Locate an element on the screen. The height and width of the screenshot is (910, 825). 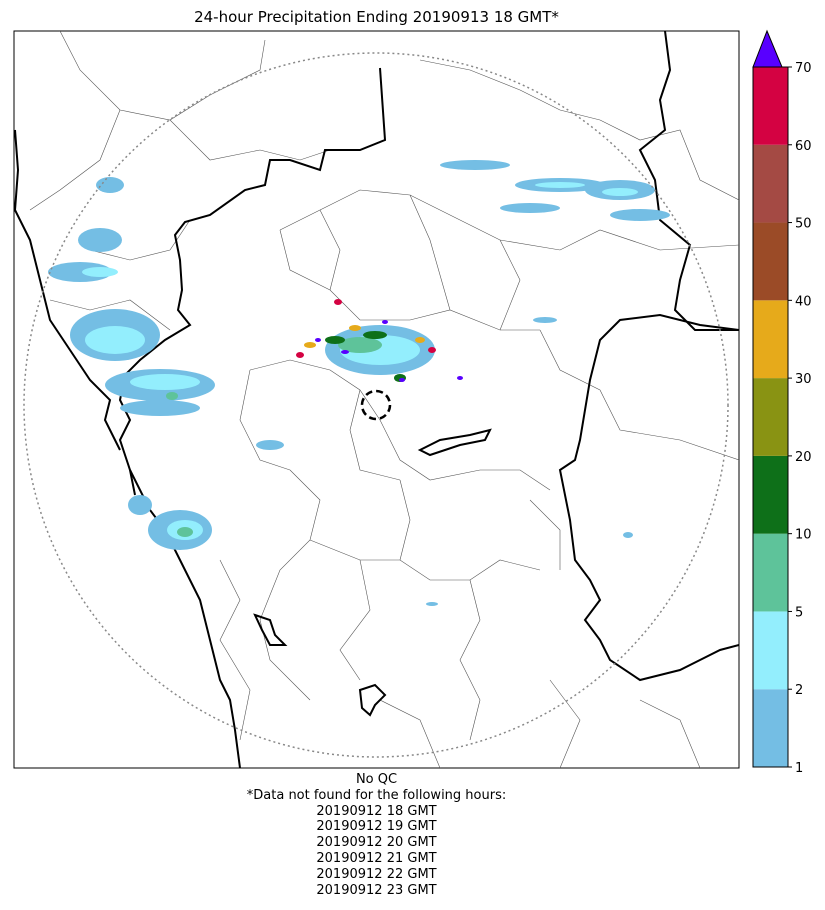
missing-data-note: *Data not found for the following hours: is located at coordinates (376, 795).